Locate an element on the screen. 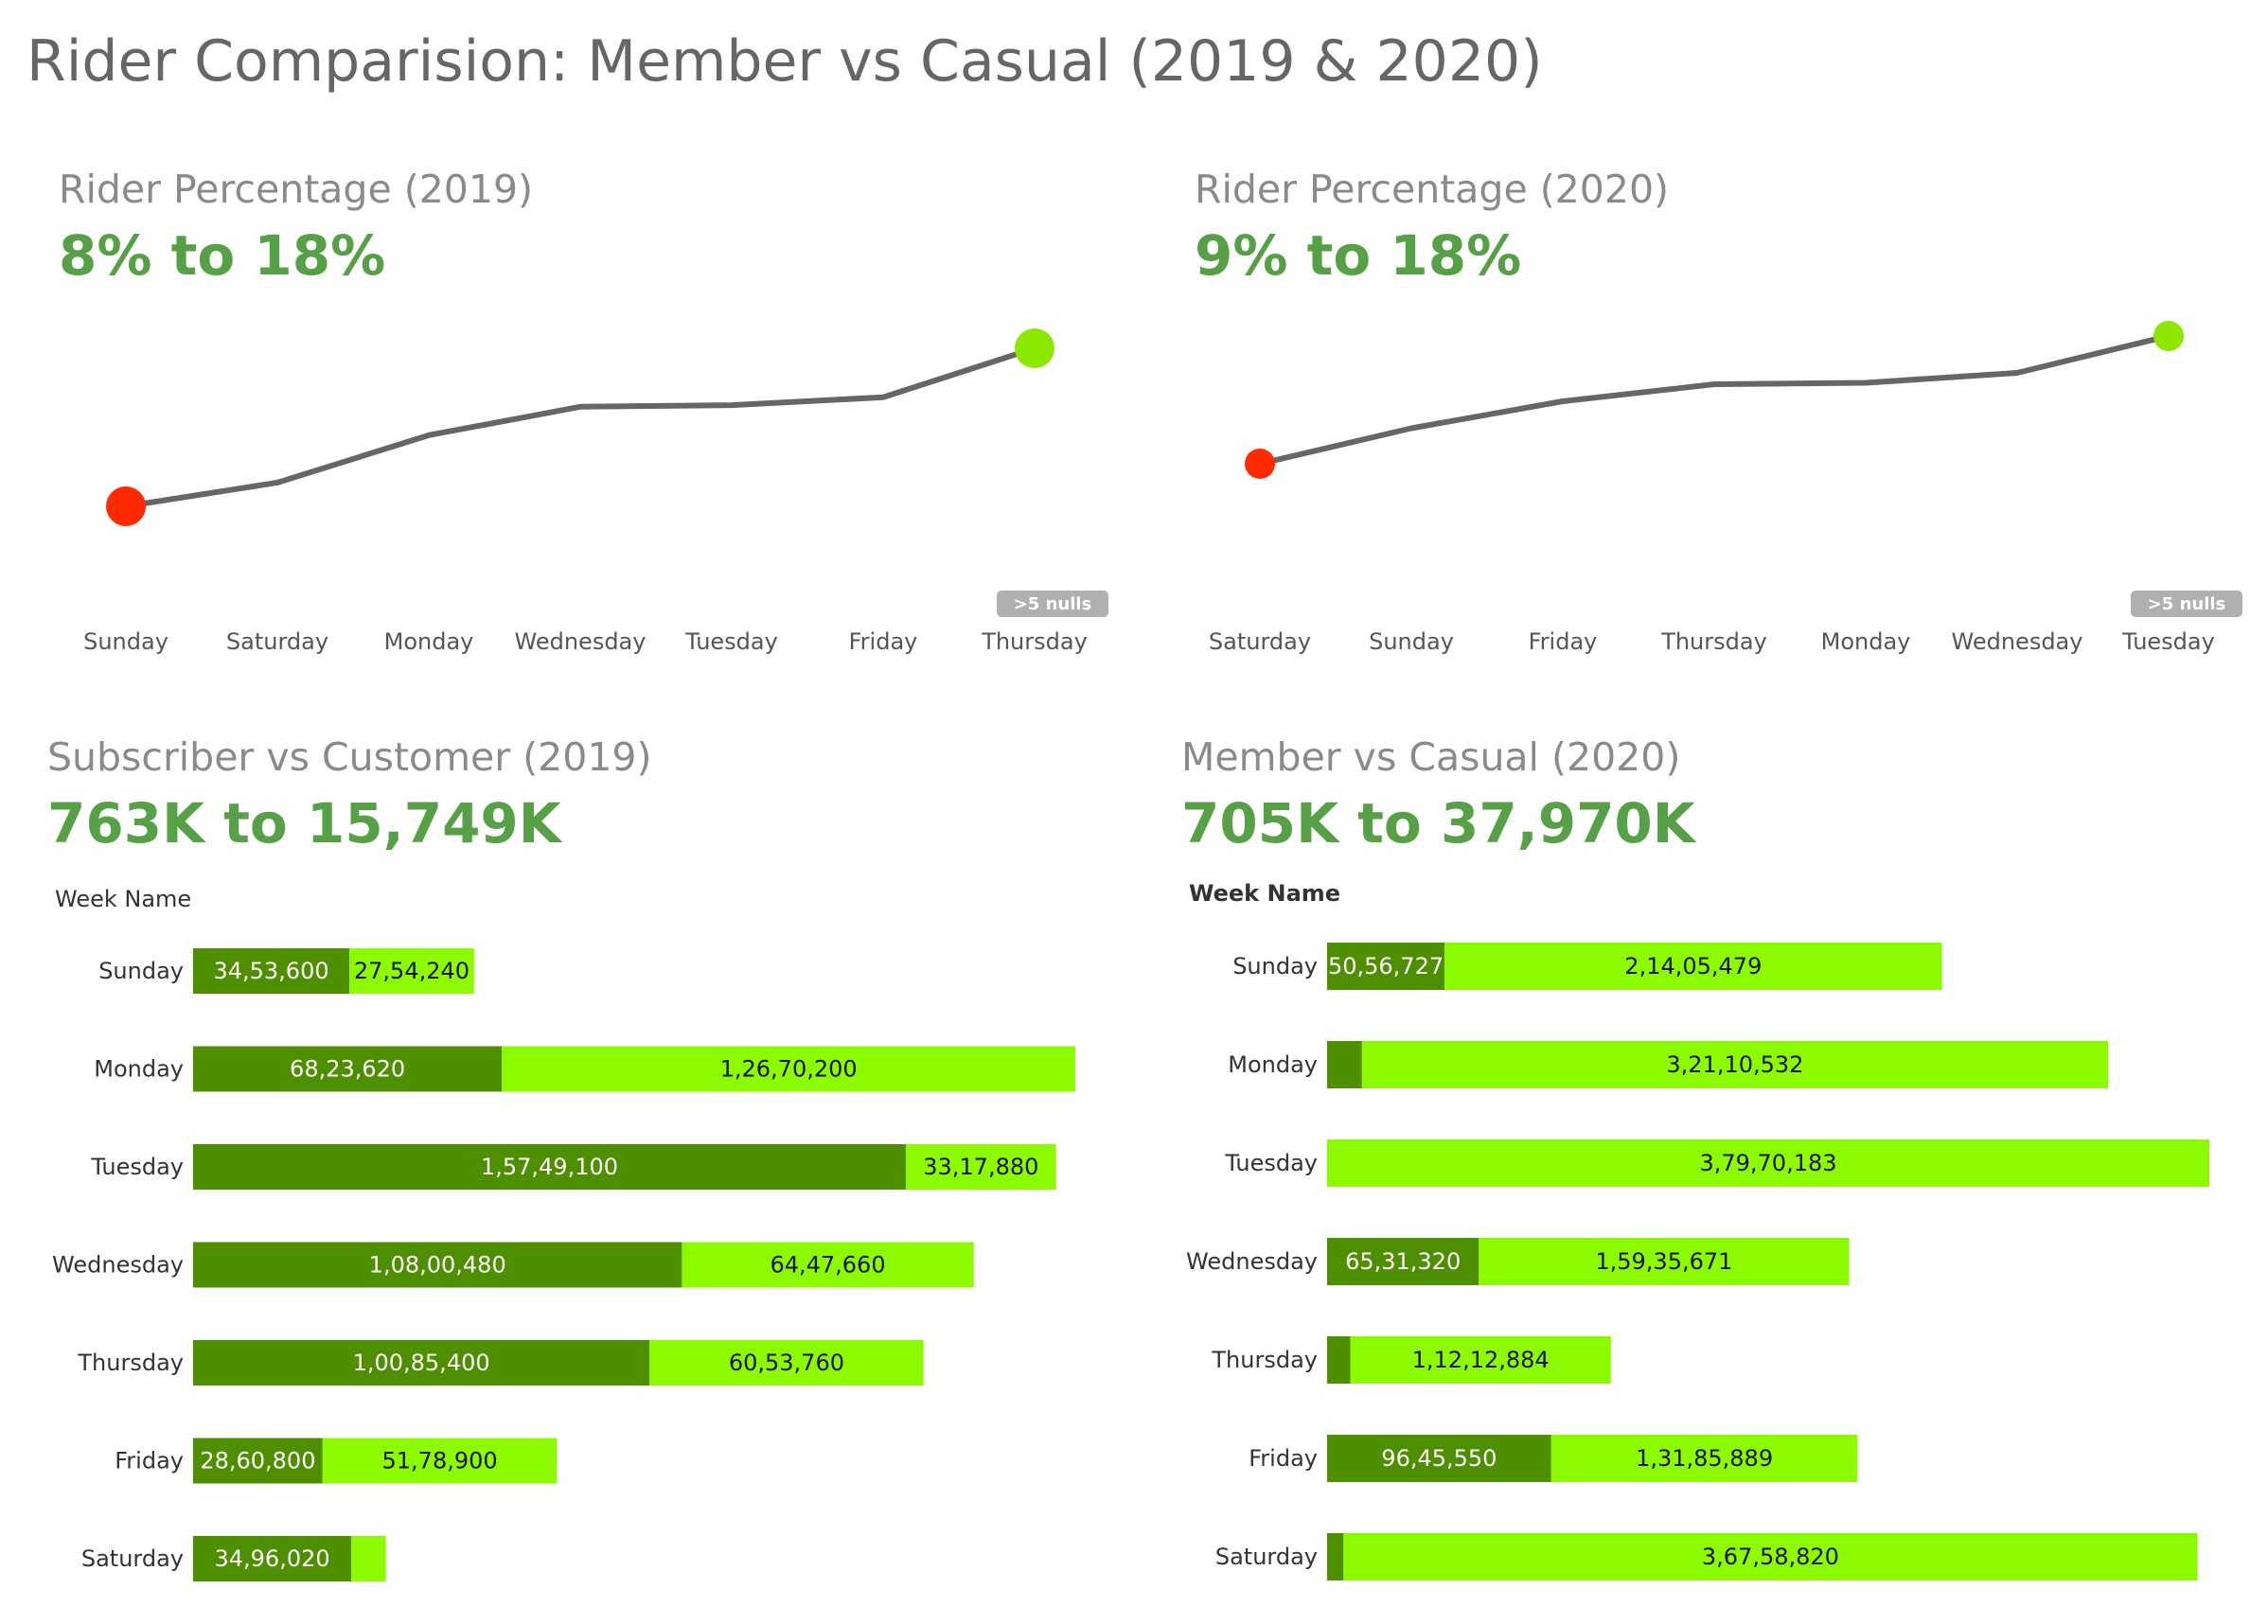 The width and height of the screenshot is (2268, 1624). bar-value-label: 3,67,58,820 is located at coordinates (1770, 1557).